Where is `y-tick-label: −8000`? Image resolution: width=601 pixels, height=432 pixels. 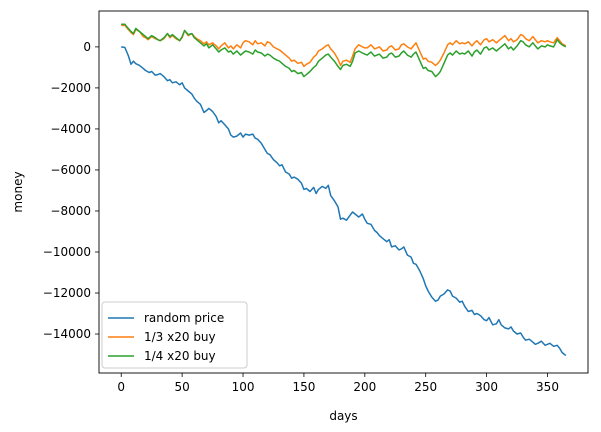
y-tick-label: −8000 is located at coordinates (70, 211).